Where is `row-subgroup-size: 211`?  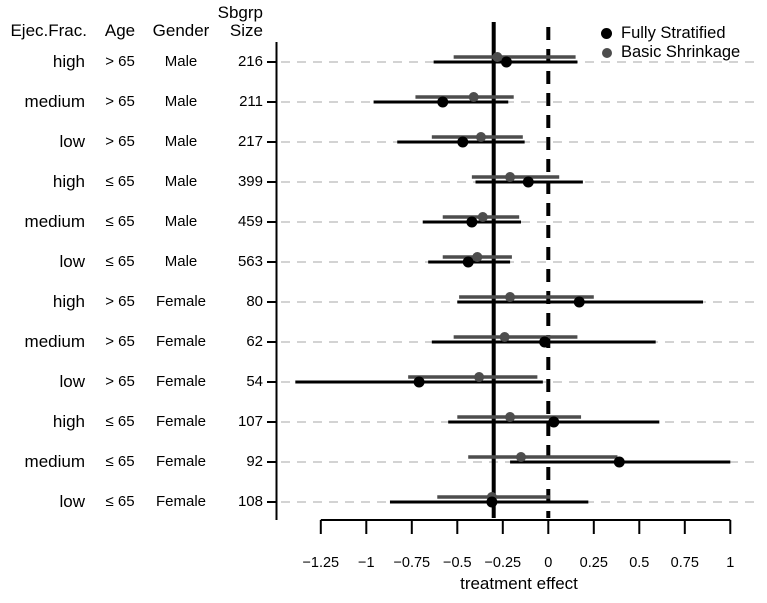
row-subgroup-size: 211 is located at coordinates (251, 101).